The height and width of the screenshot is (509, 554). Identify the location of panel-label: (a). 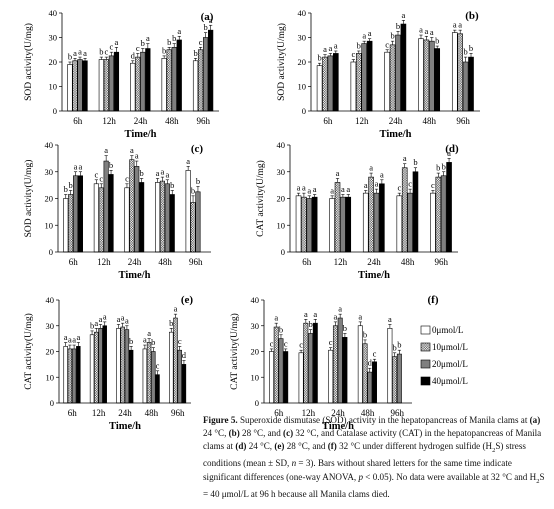
(207, 17).